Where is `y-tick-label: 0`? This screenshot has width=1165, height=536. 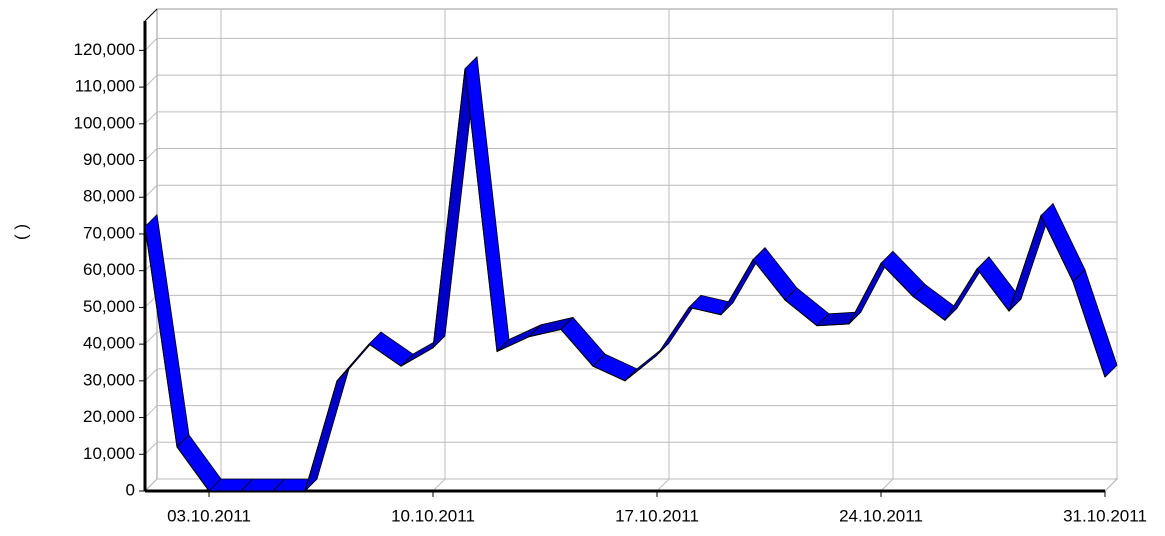
y-tick-label: 0 is located at coordinates (130, 489).